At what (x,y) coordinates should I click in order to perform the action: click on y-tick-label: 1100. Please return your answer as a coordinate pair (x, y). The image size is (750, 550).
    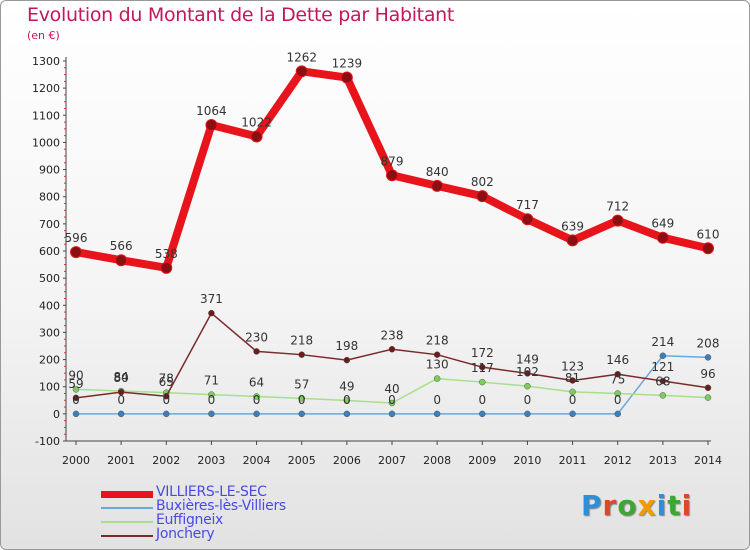
    Looking at the image, I should click on (46, 115).